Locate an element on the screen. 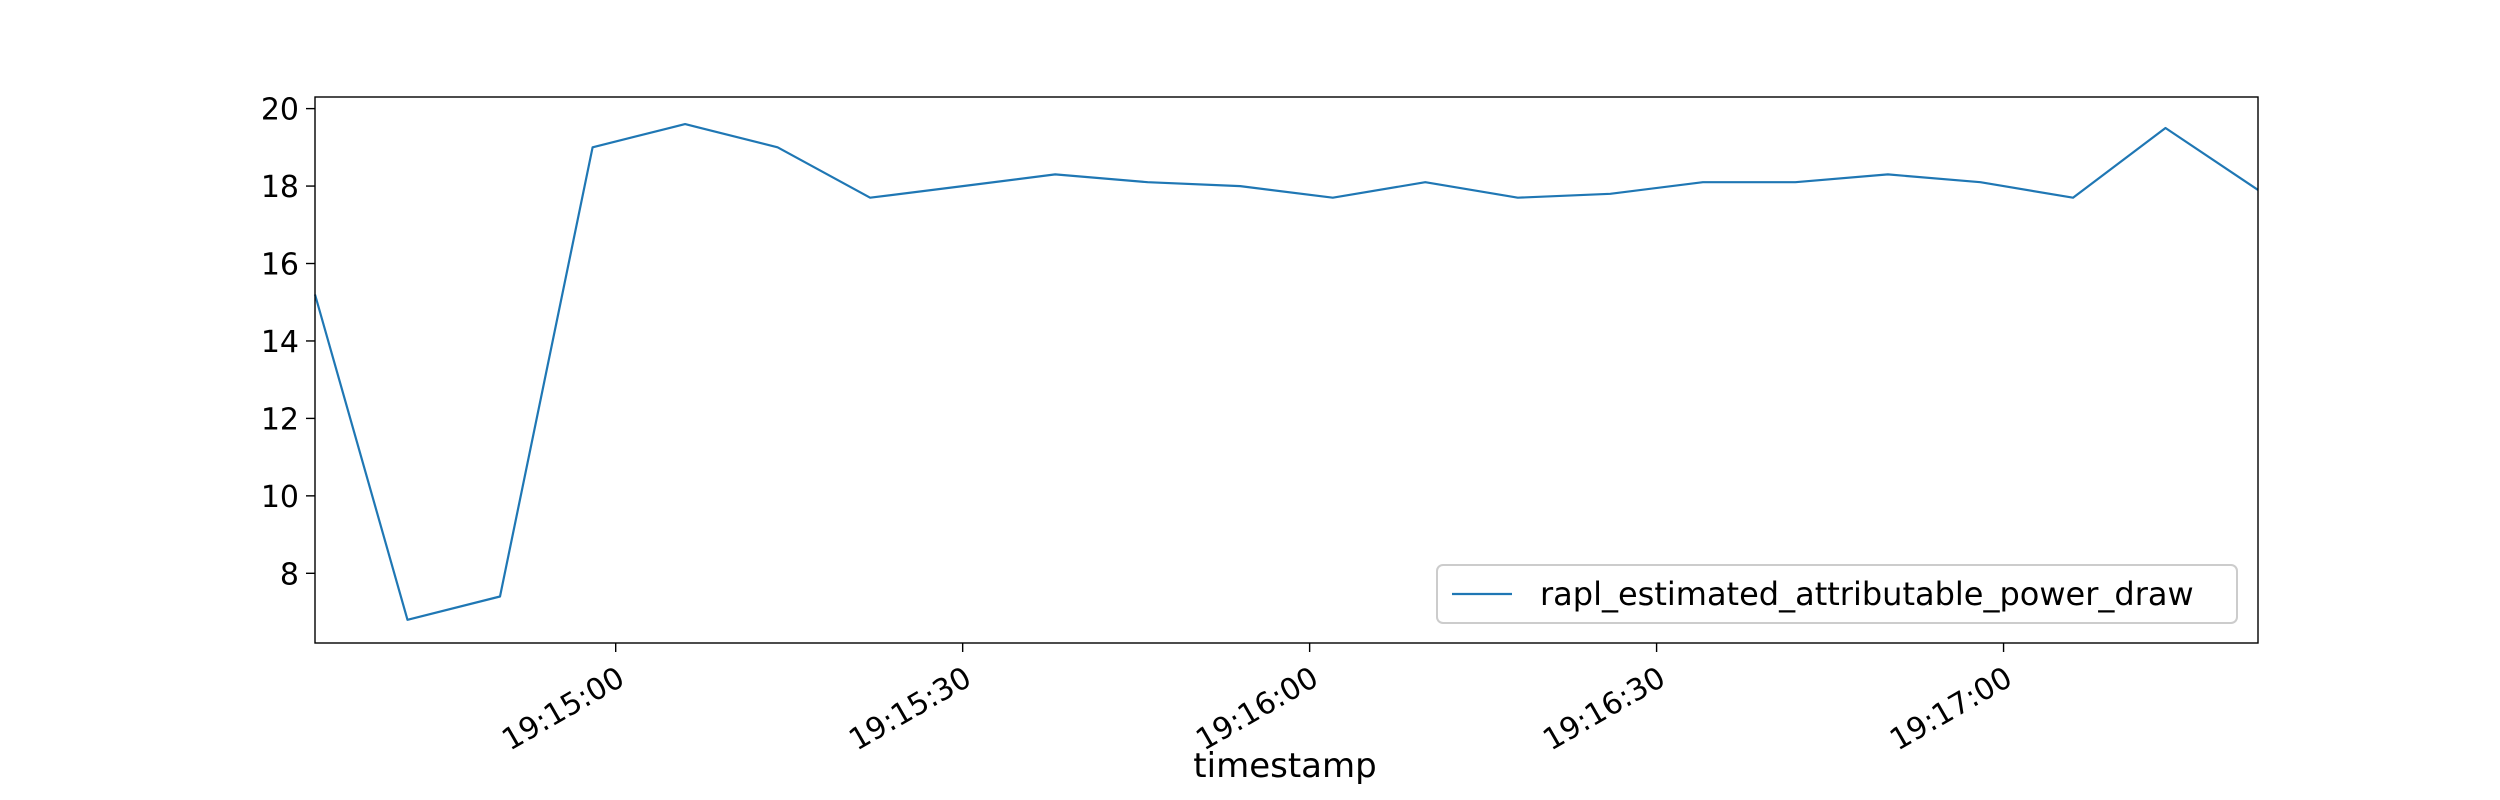 This screenshot has width=2500, height=800. y-tick-label: 18 is located at coordinates (280, 187).